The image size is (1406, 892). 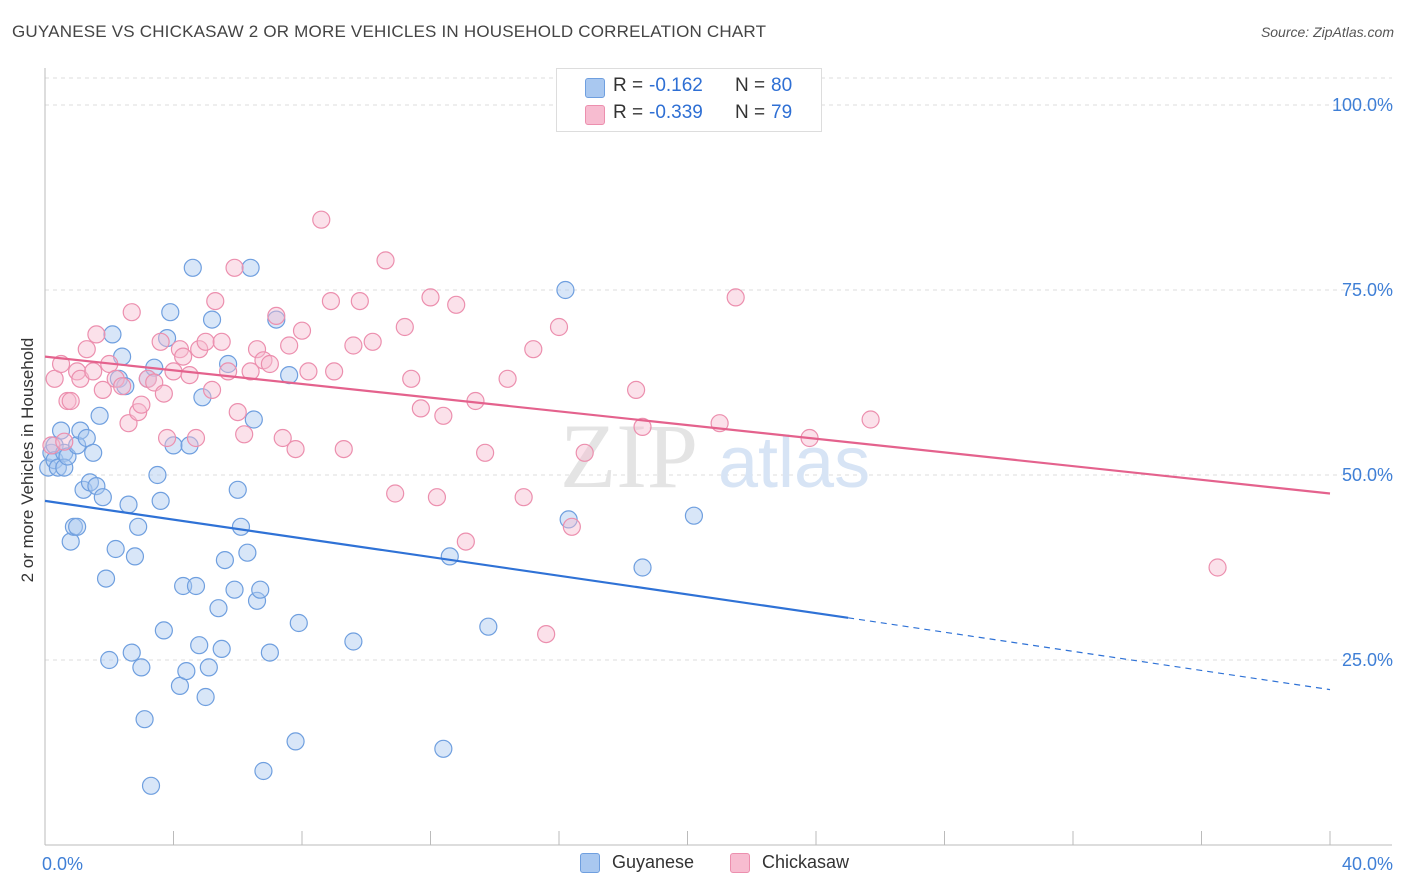 I want to click on trend-line, so click(x=446, y=559).